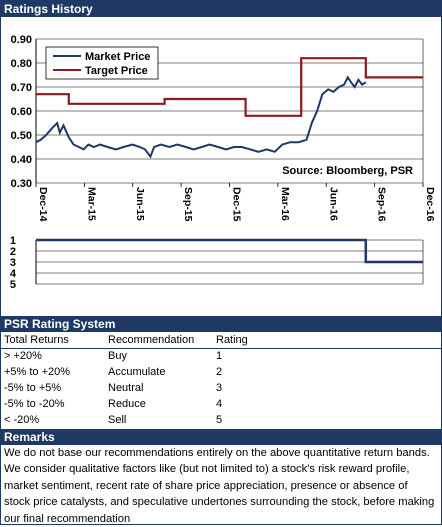 The width and height of the screenshot is (442, 527). I want to click on rating-tick-label: 4, so click(13, 274).